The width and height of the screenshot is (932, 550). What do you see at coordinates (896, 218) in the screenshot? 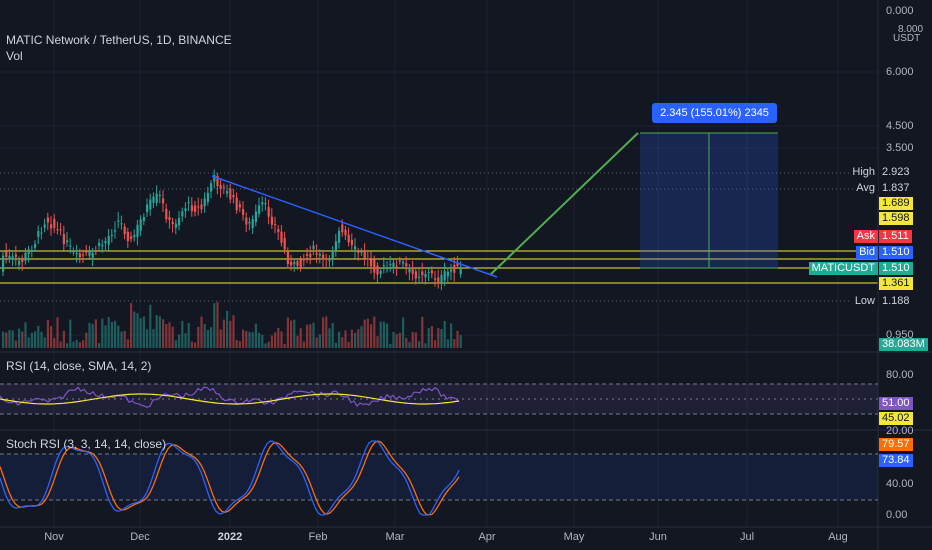
I see `price-tag-value: 1.598` at bounding box center [896, 218].